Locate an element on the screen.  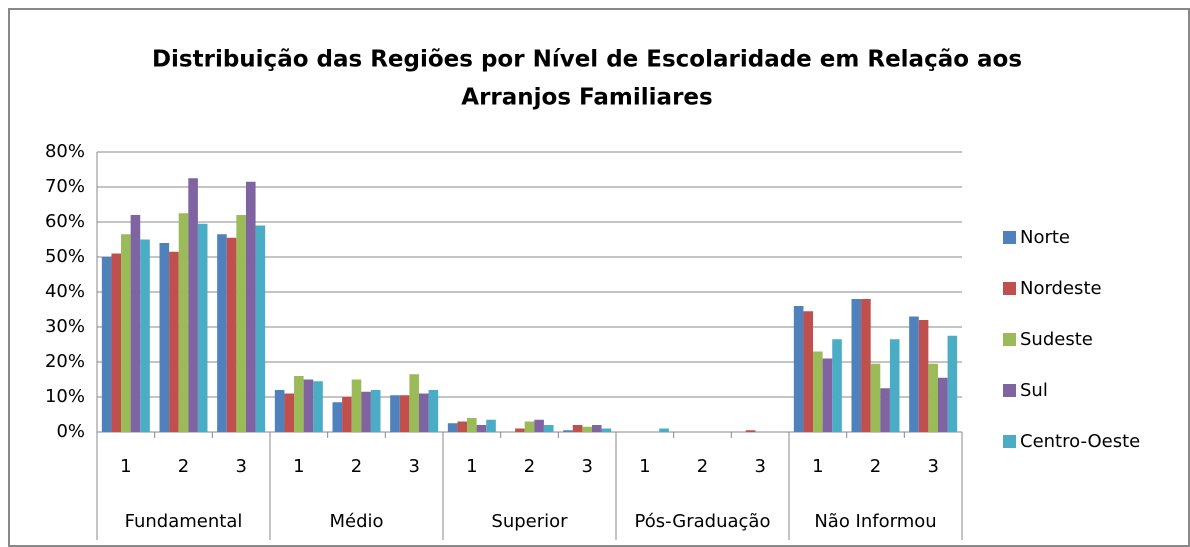
legend-label: Centro-Oeste is located at coordinates (1080, 441).